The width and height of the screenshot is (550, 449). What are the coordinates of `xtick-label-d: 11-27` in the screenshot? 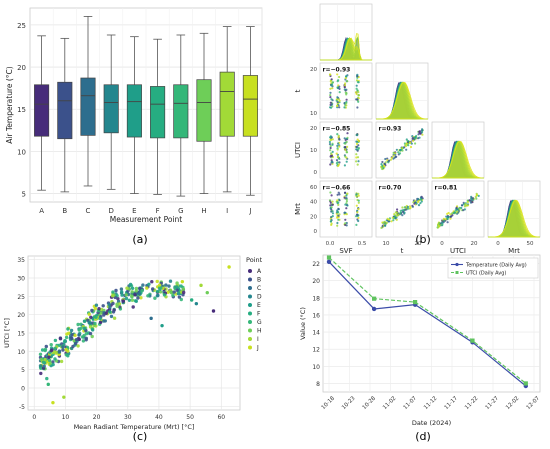 It's located at (493, 403).